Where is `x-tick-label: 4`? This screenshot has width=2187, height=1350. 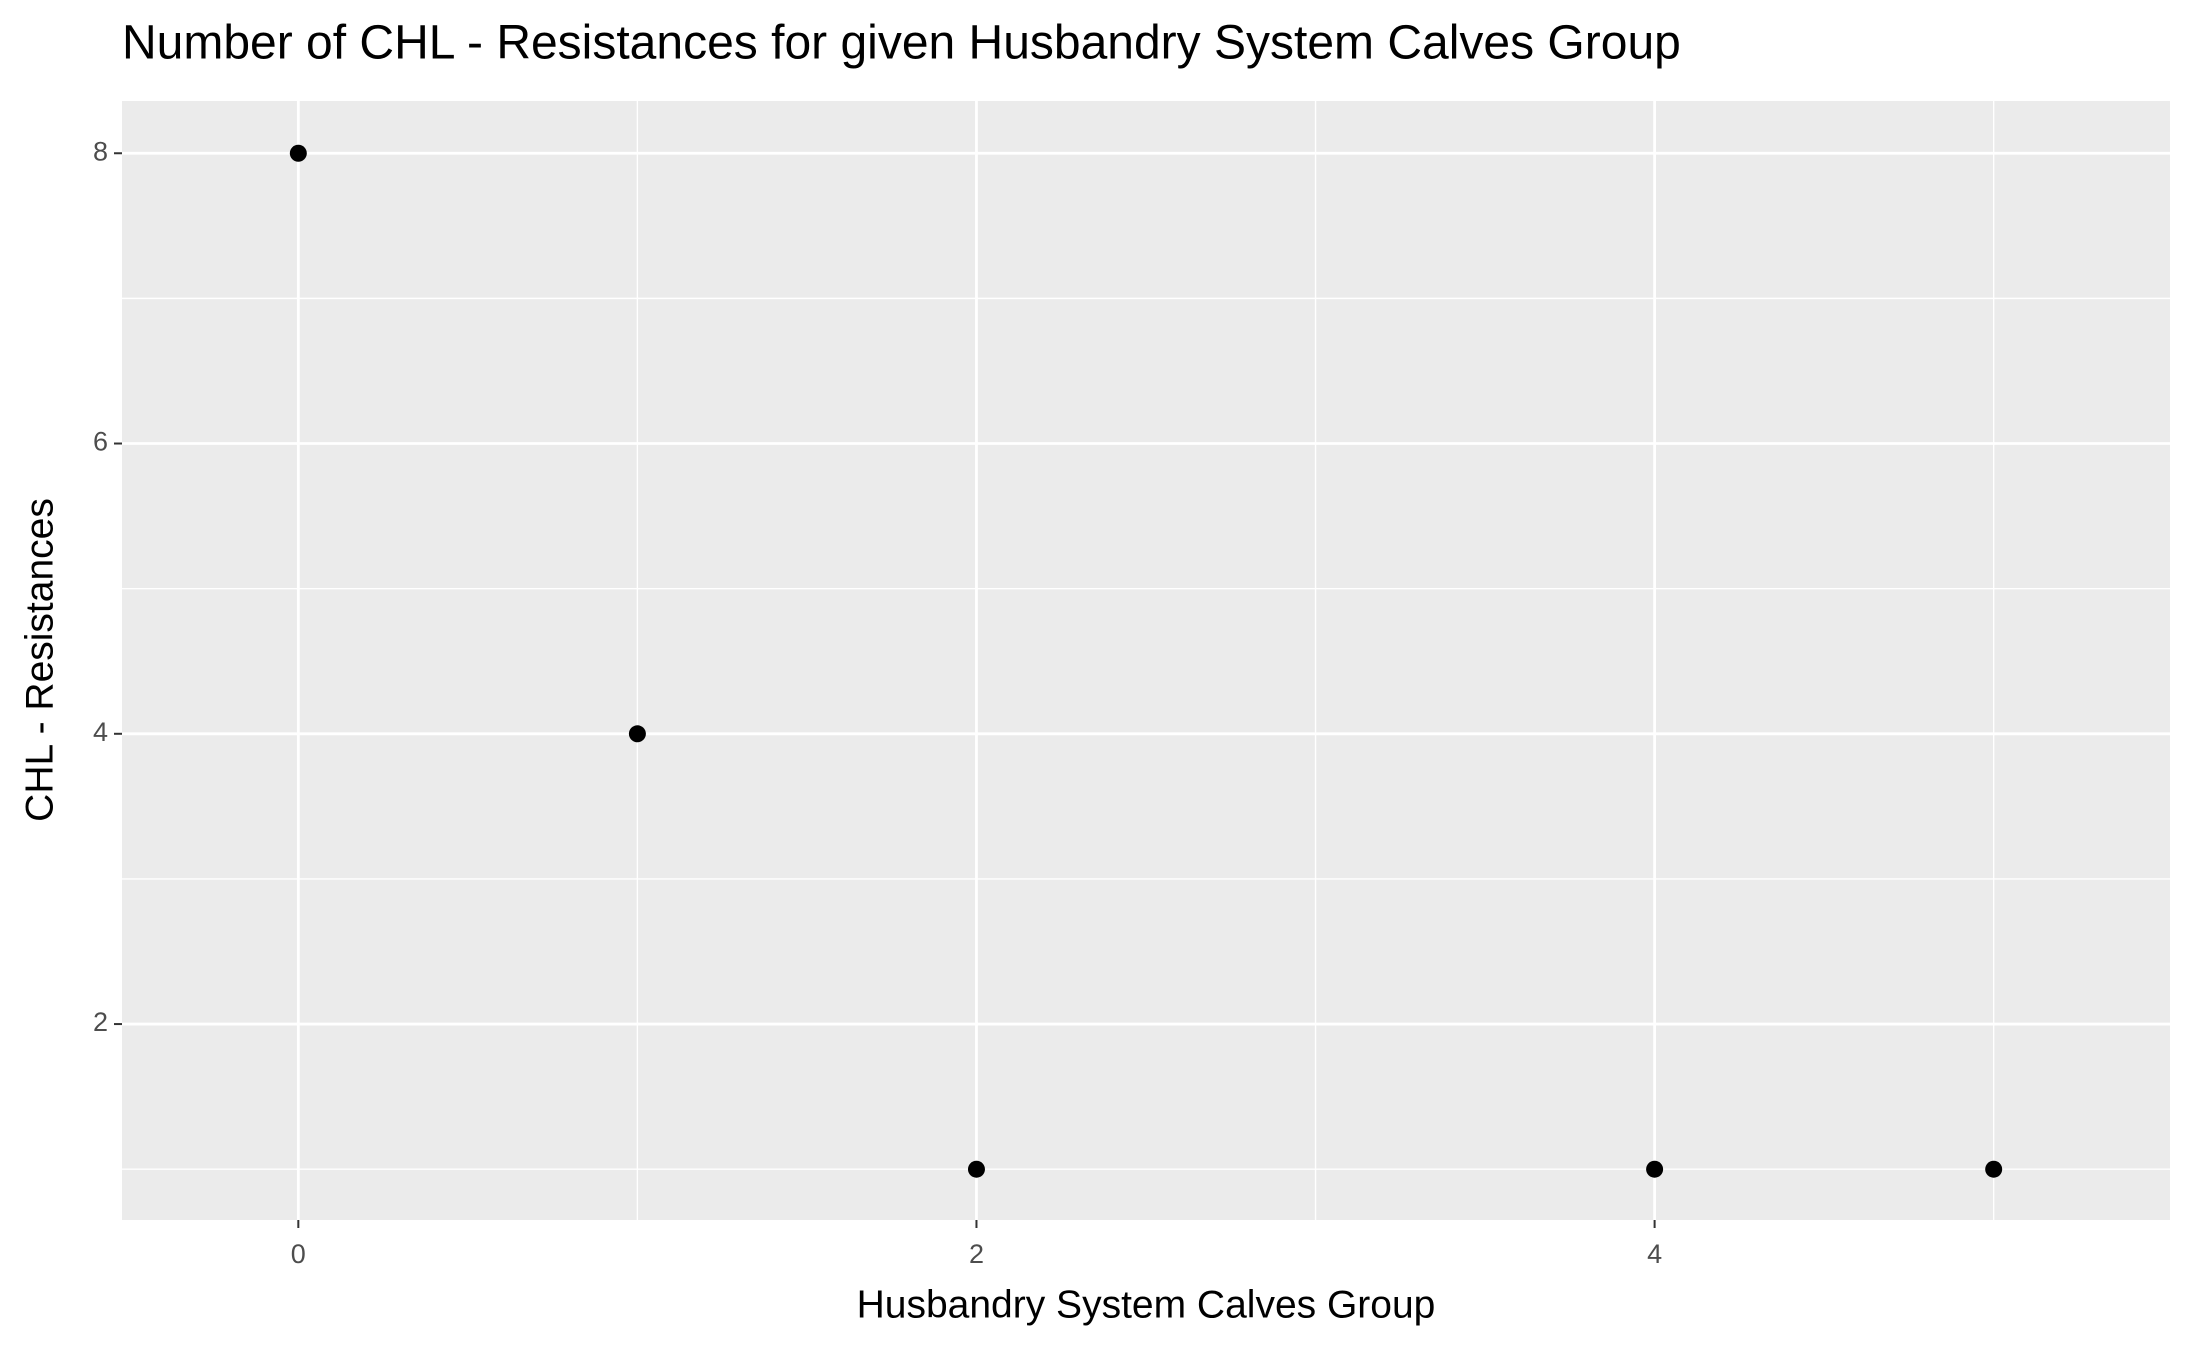
x-tick-label: 4 is located at coordinates (1654, 1254).